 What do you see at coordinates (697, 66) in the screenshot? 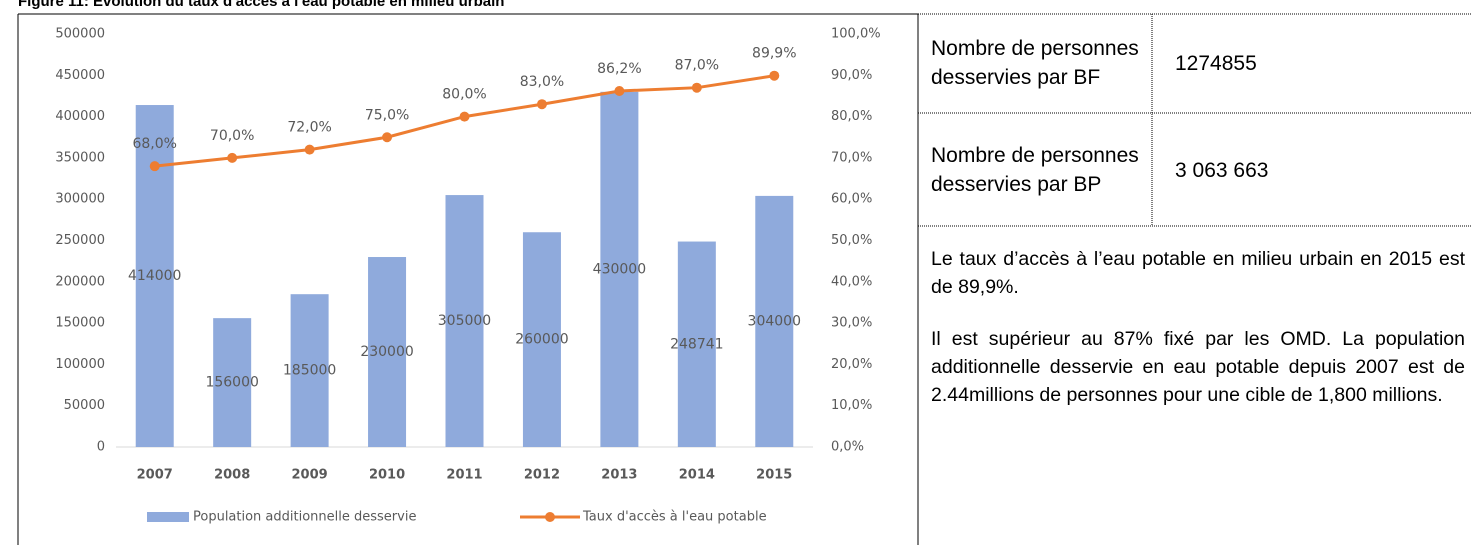
I see `line-value-label: 87,0%` at bounding box center [697, 66].